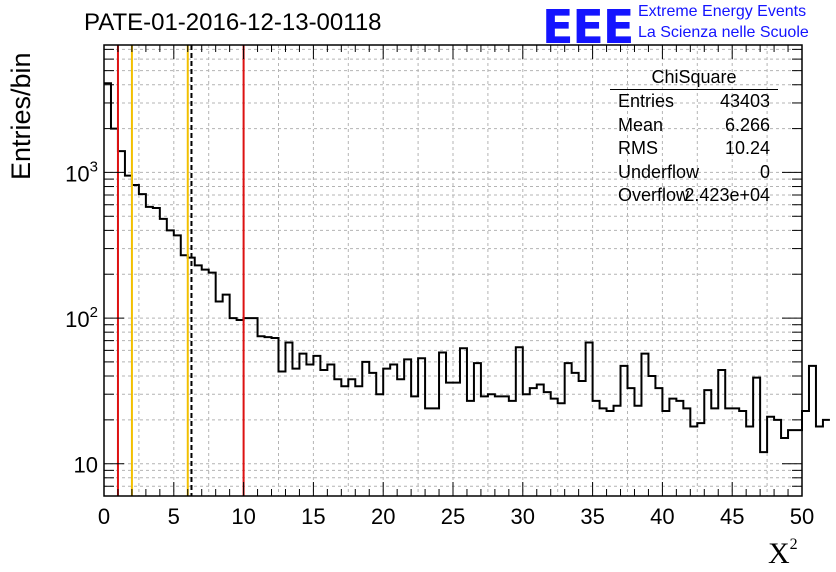 Image resolution: width=836 pixels, height=572 pixels. Describe the element at coordinates (654, 195) in the screenshot. I see `stats-label: Overflow` at that location.